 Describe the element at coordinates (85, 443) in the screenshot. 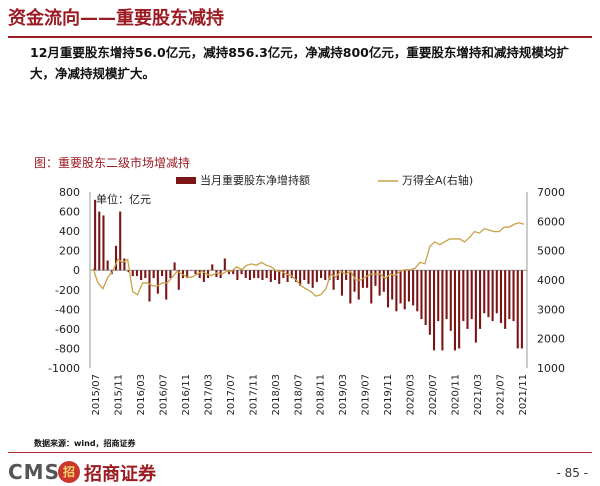

I see `data-source-note: 数据来源：wind，招商证券` at that location.